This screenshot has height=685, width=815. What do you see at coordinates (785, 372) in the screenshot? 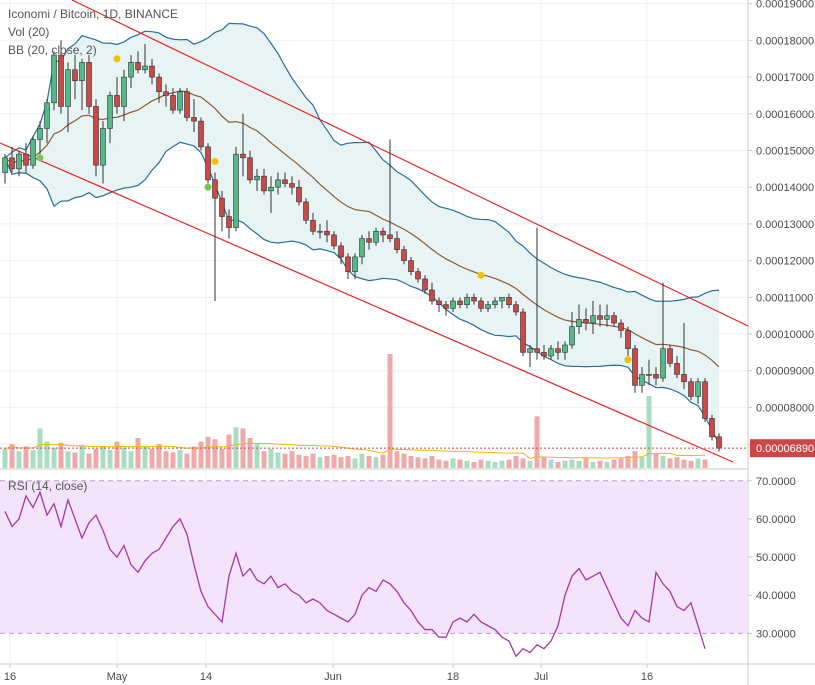
I see `price-tick-label: 0.00009000` at bounding box center [785, 372].